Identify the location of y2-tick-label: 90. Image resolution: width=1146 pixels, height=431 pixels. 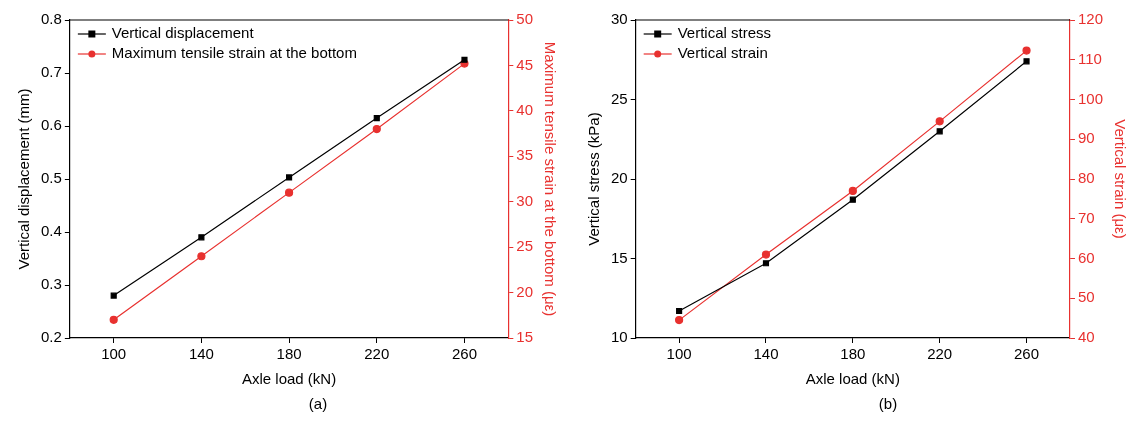
(1086, 138).